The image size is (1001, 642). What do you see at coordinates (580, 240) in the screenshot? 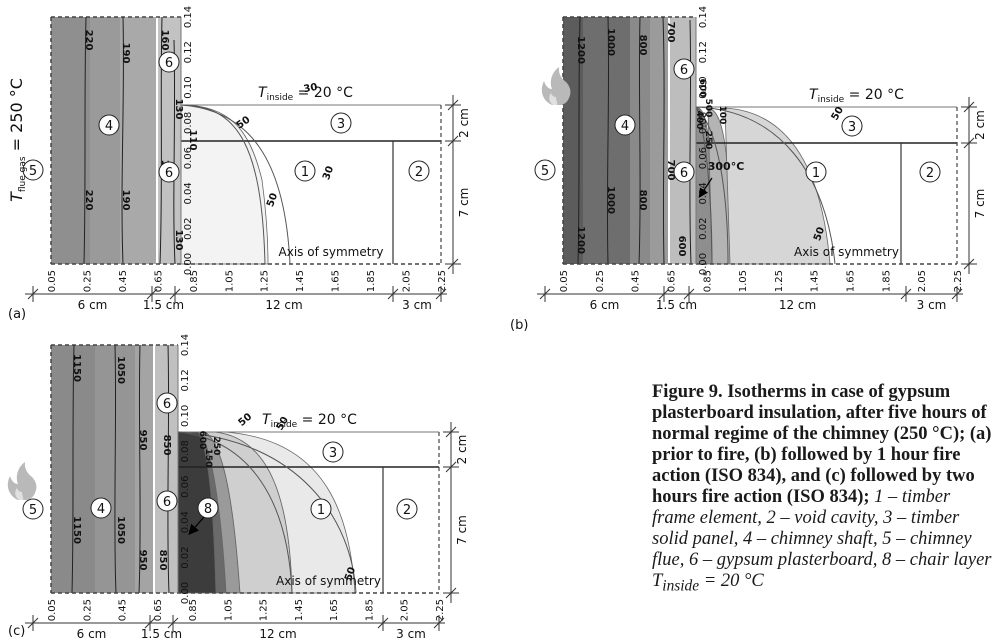
I see `isotherm-value-label: 1200` at bounding box center [580, 240].